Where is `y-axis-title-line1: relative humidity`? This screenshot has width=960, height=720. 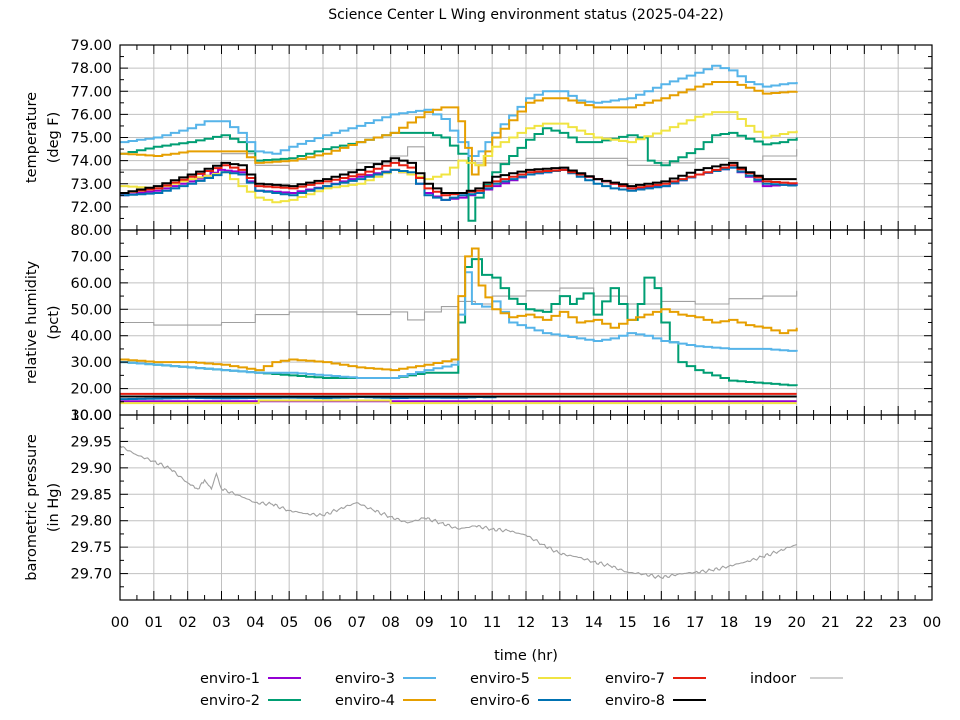
y-axis-title-line1: relative humidity is located at coordinates (32, 322).